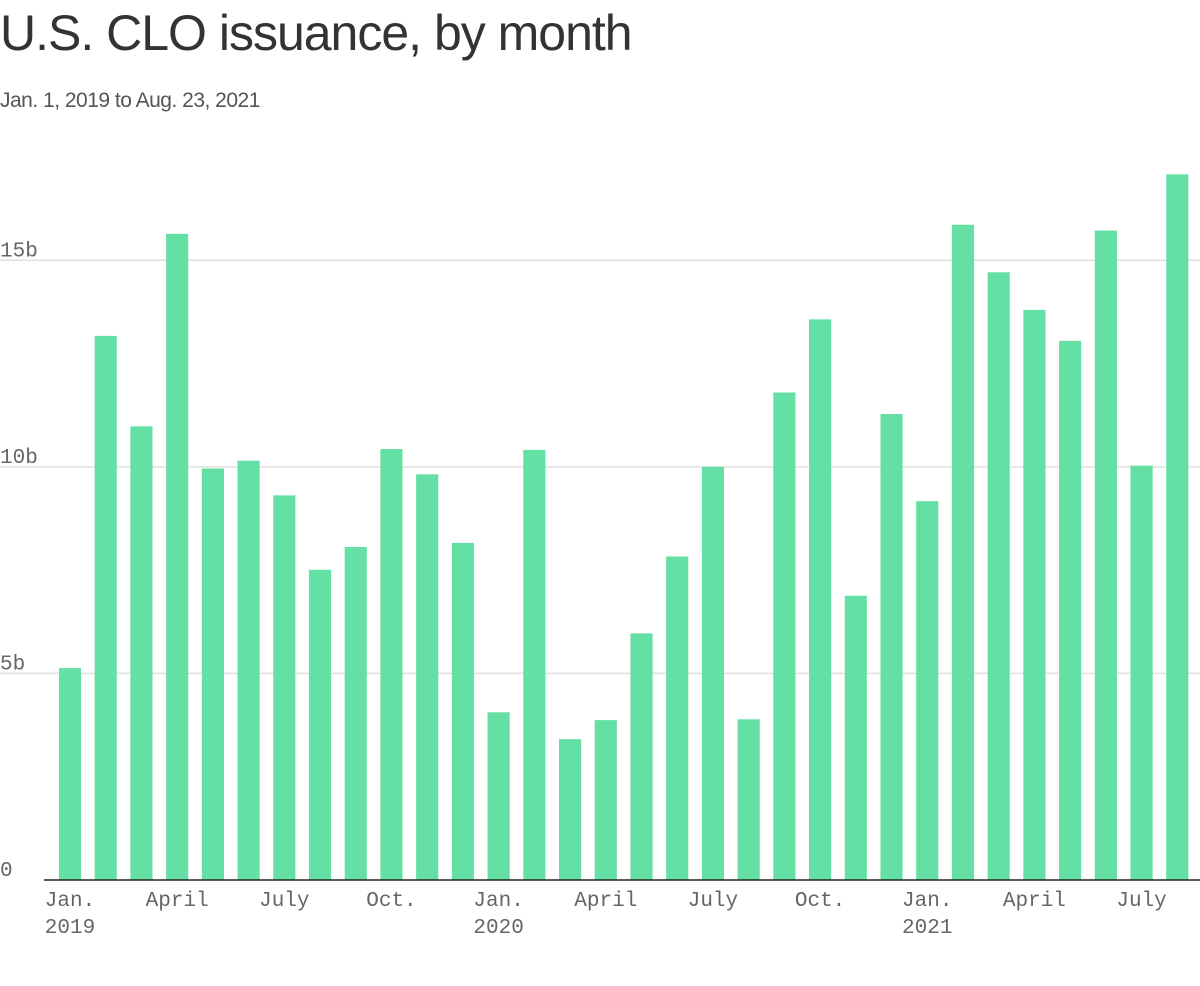  What do you see at coordinates (19, 561) in the screenshot?
I see `y-axis-ticks: 0 5b 10b 15b` at bounding box center [19, 561].